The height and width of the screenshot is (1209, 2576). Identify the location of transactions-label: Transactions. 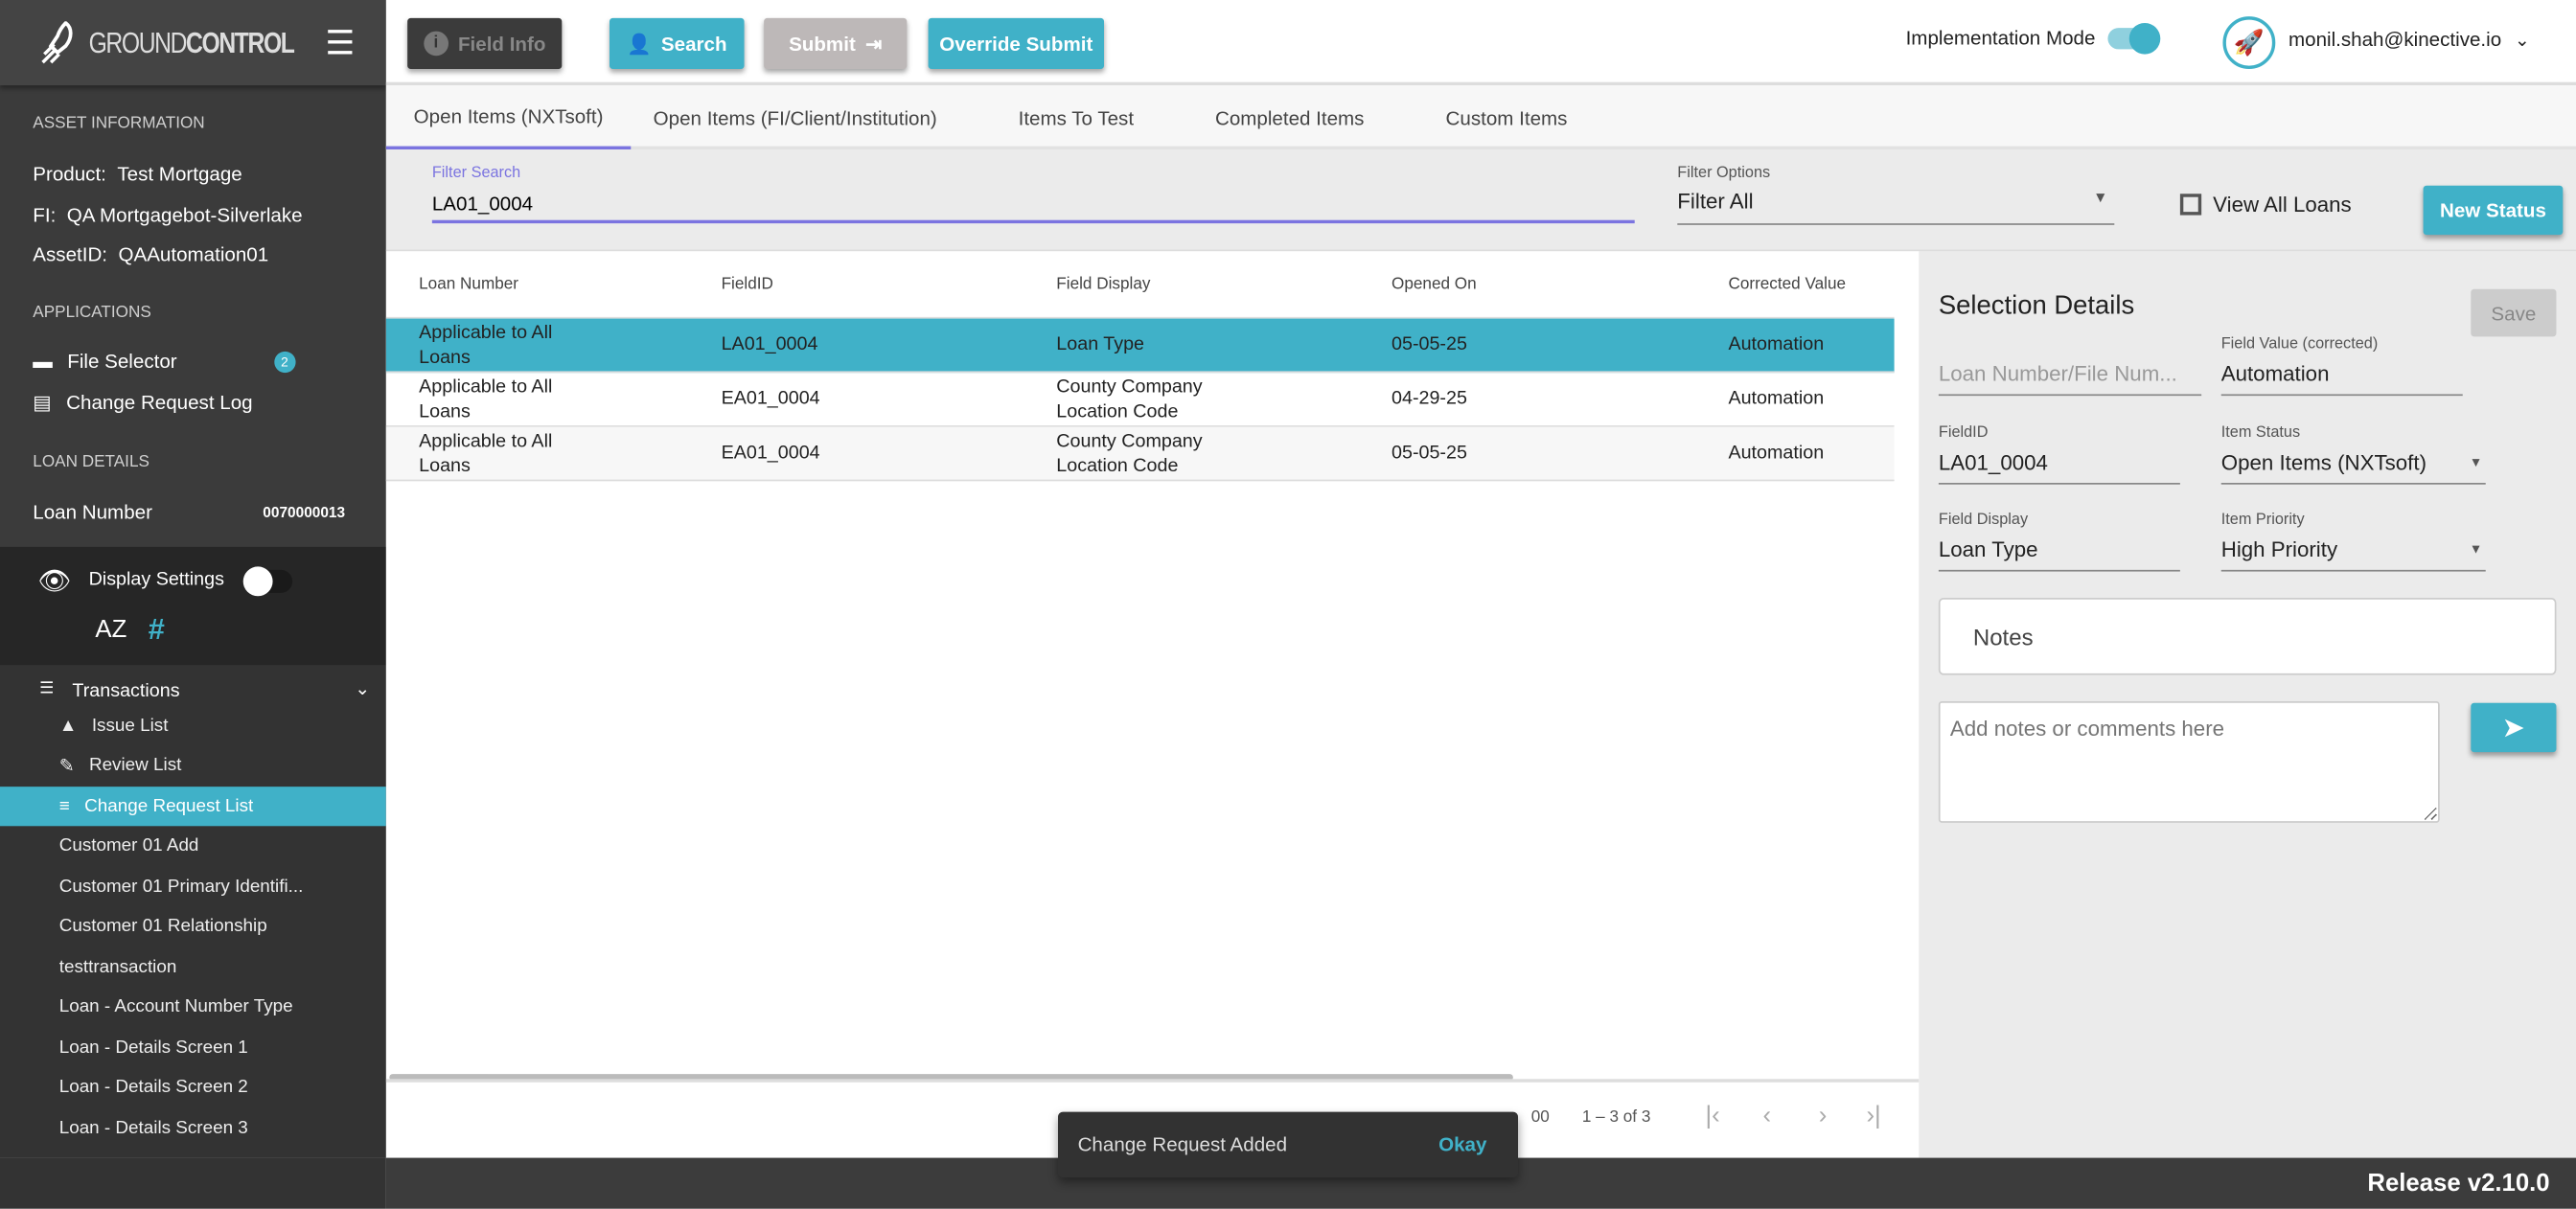
(126, 692).